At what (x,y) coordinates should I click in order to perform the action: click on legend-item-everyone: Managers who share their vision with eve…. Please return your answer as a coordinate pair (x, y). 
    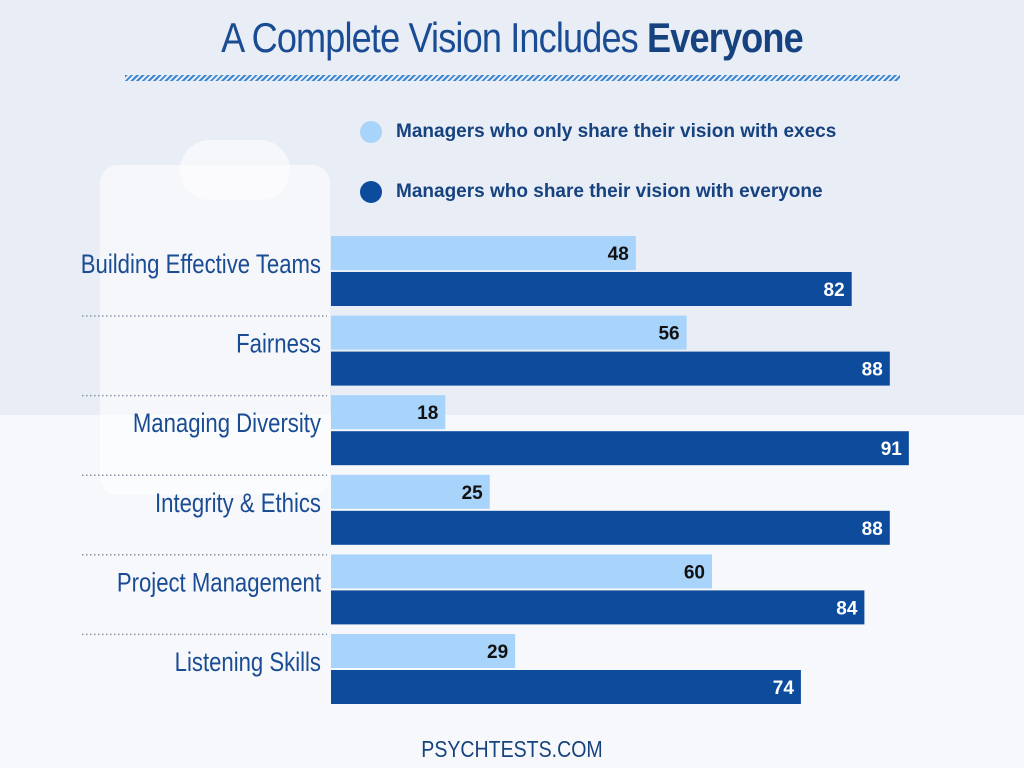
    Looking at the image, I should click on (591, 192).